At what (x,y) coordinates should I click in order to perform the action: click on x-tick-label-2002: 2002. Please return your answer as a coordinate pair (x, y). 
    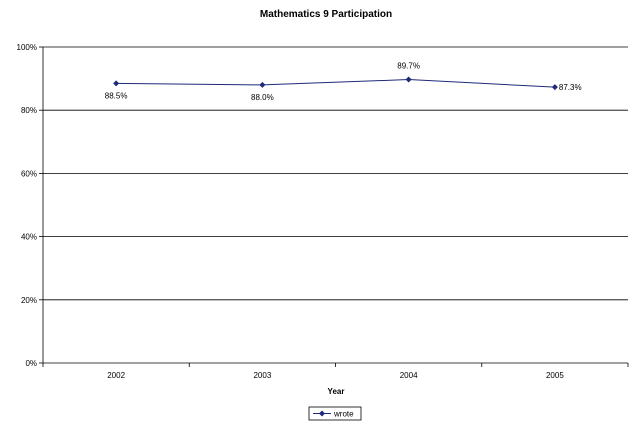
    Looking at the image, I should click on (116, 375).